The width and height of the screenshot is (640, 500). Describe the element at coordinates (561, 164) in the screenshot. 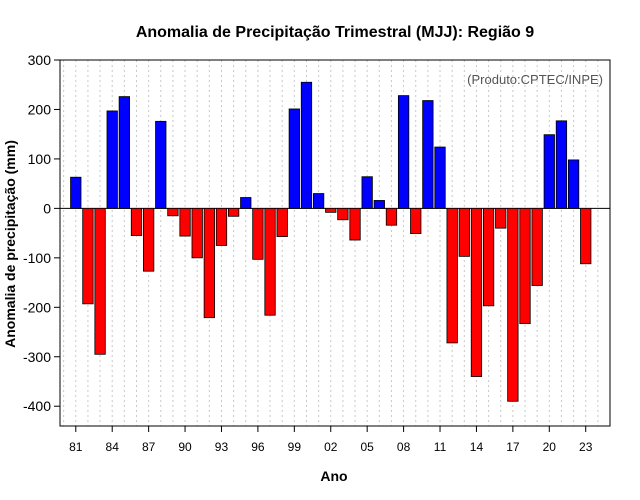

I see `bar-2021` at that location.